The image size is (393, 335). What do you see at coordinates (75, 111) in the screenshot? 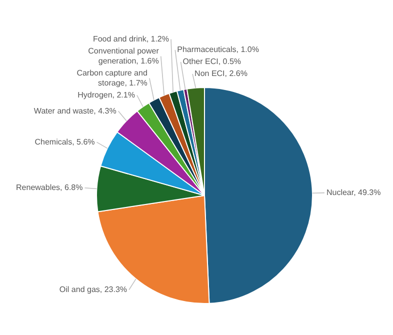
I see `slice-label: Water and waste, 4.3%` at bounding box center [75, 111].